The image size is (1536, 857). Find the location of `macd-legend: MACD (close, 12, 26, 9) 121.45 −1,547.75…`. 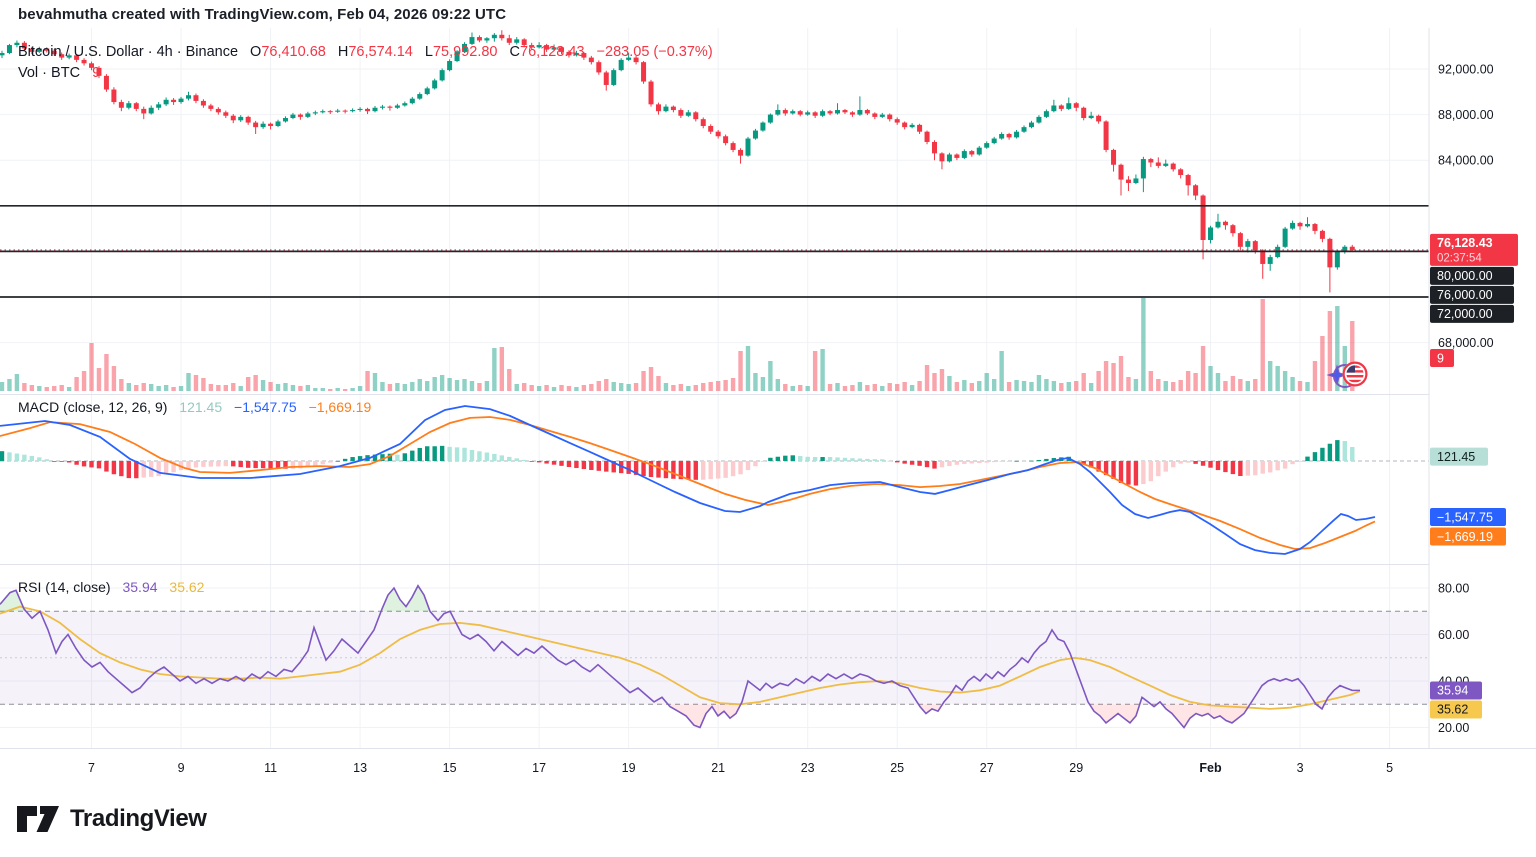

macd-legend: MACD (close, 12, 26, 9) 121.45 −1,547.75… is located at coordinates (194, 407).